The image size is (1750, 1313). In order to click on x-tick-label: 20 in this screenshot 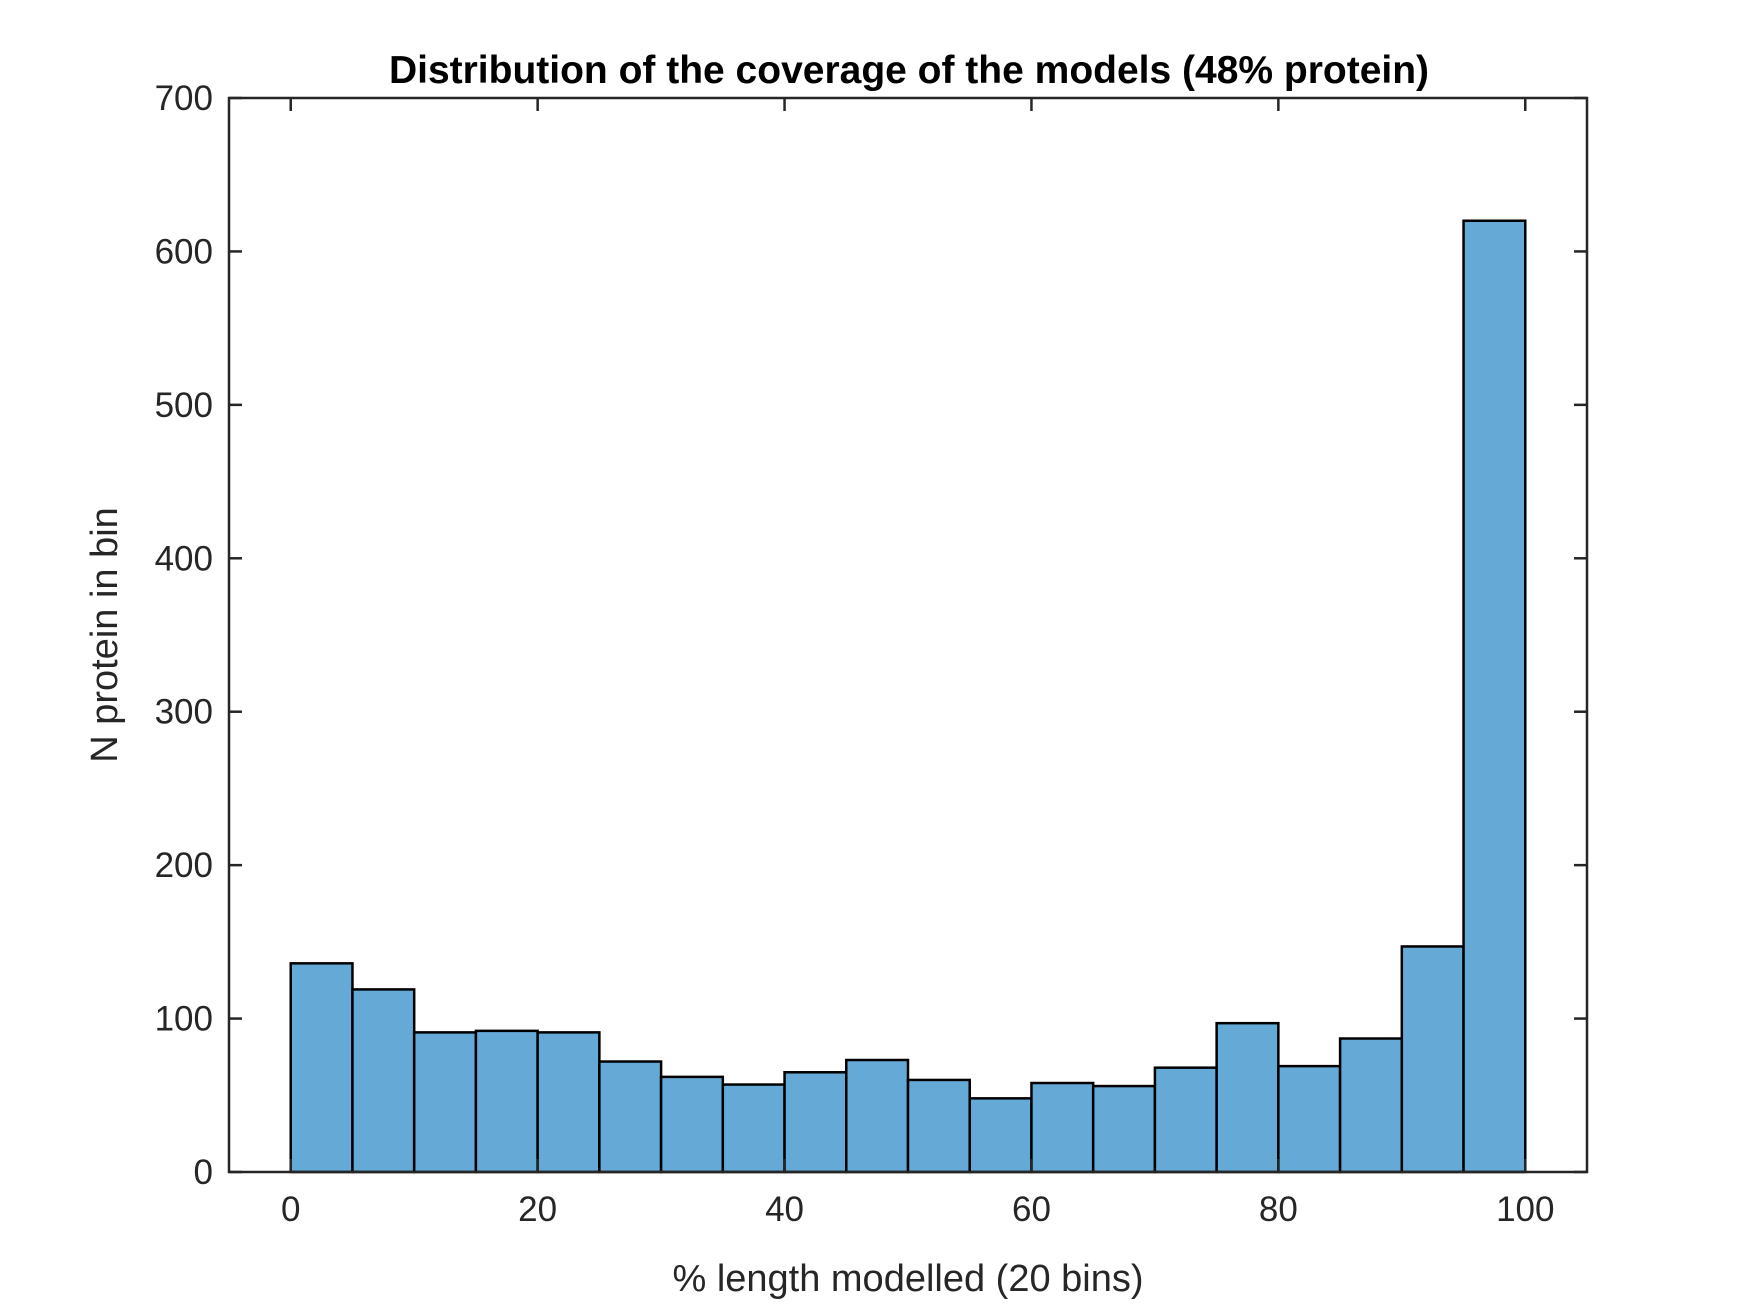, I will do `click(537, 1209)`.